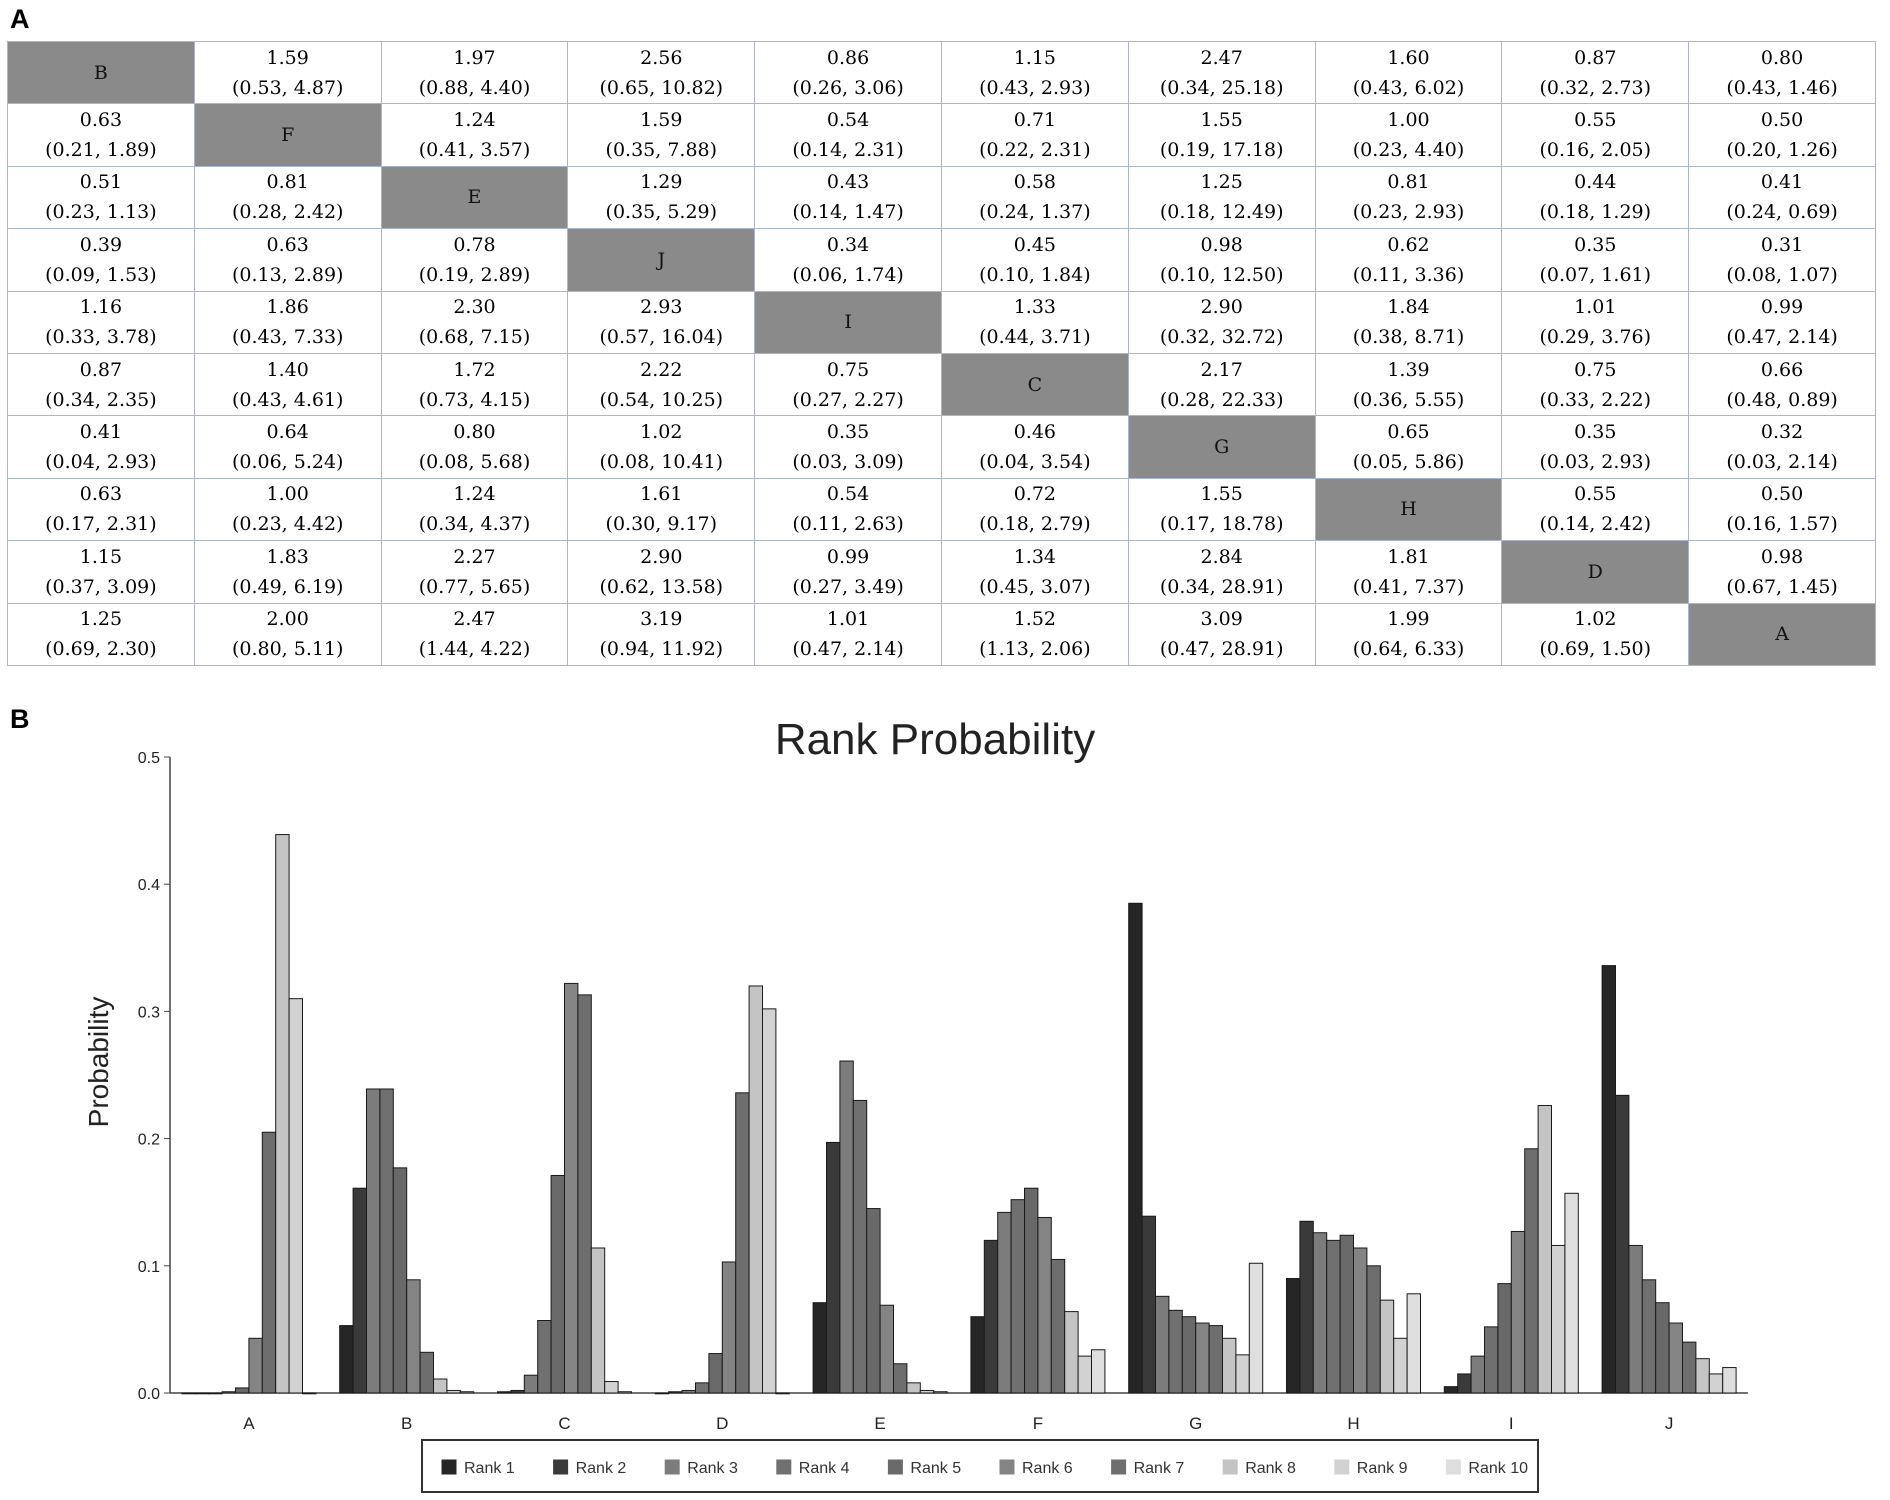 This screenshot has height=1500, width=1890. I want to click on legend-label: Rank 6, so click(1047, 1468).